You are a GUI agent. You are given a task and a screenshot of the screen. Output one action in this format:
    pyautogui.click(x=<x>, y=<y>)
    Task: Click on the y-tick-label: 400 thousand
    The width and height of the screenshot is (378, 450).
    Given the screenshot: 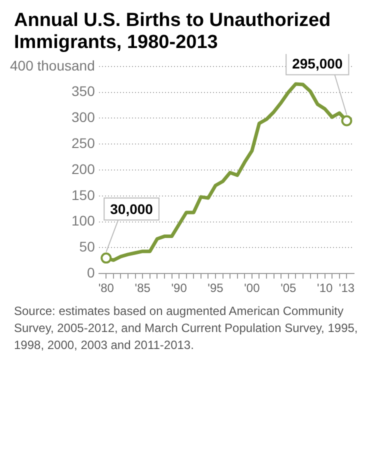 What is the action you would take?
    pyautogui.click(x=52, y=65)
    